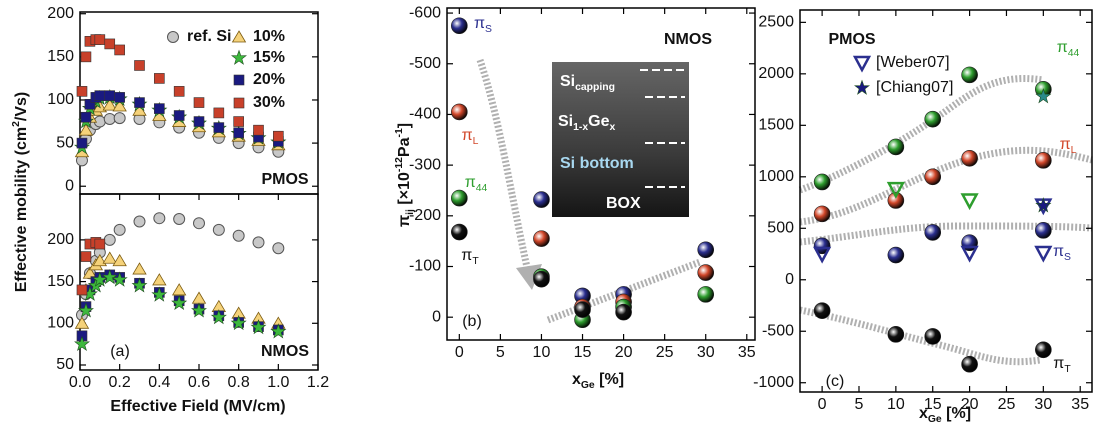  Describe the element at coordinates (60, 99) in the screenshot. I see `y-tick-label: 100` at that location.